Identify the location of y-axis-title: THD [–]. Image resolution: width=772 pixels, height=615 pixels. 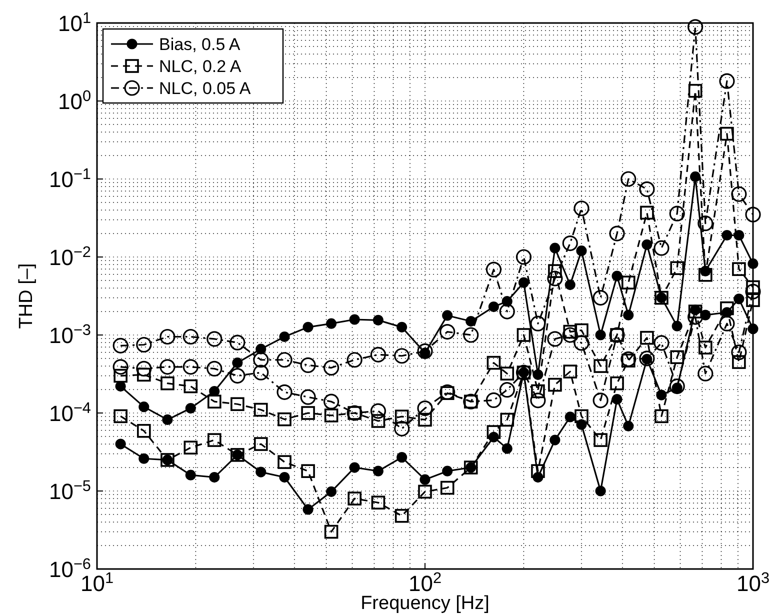
(26, 296).